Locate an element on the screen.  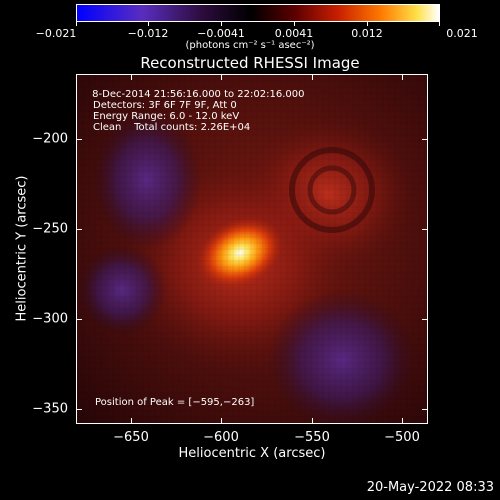
colorbar-label: −0.021 is located at coordinates (56, 33).